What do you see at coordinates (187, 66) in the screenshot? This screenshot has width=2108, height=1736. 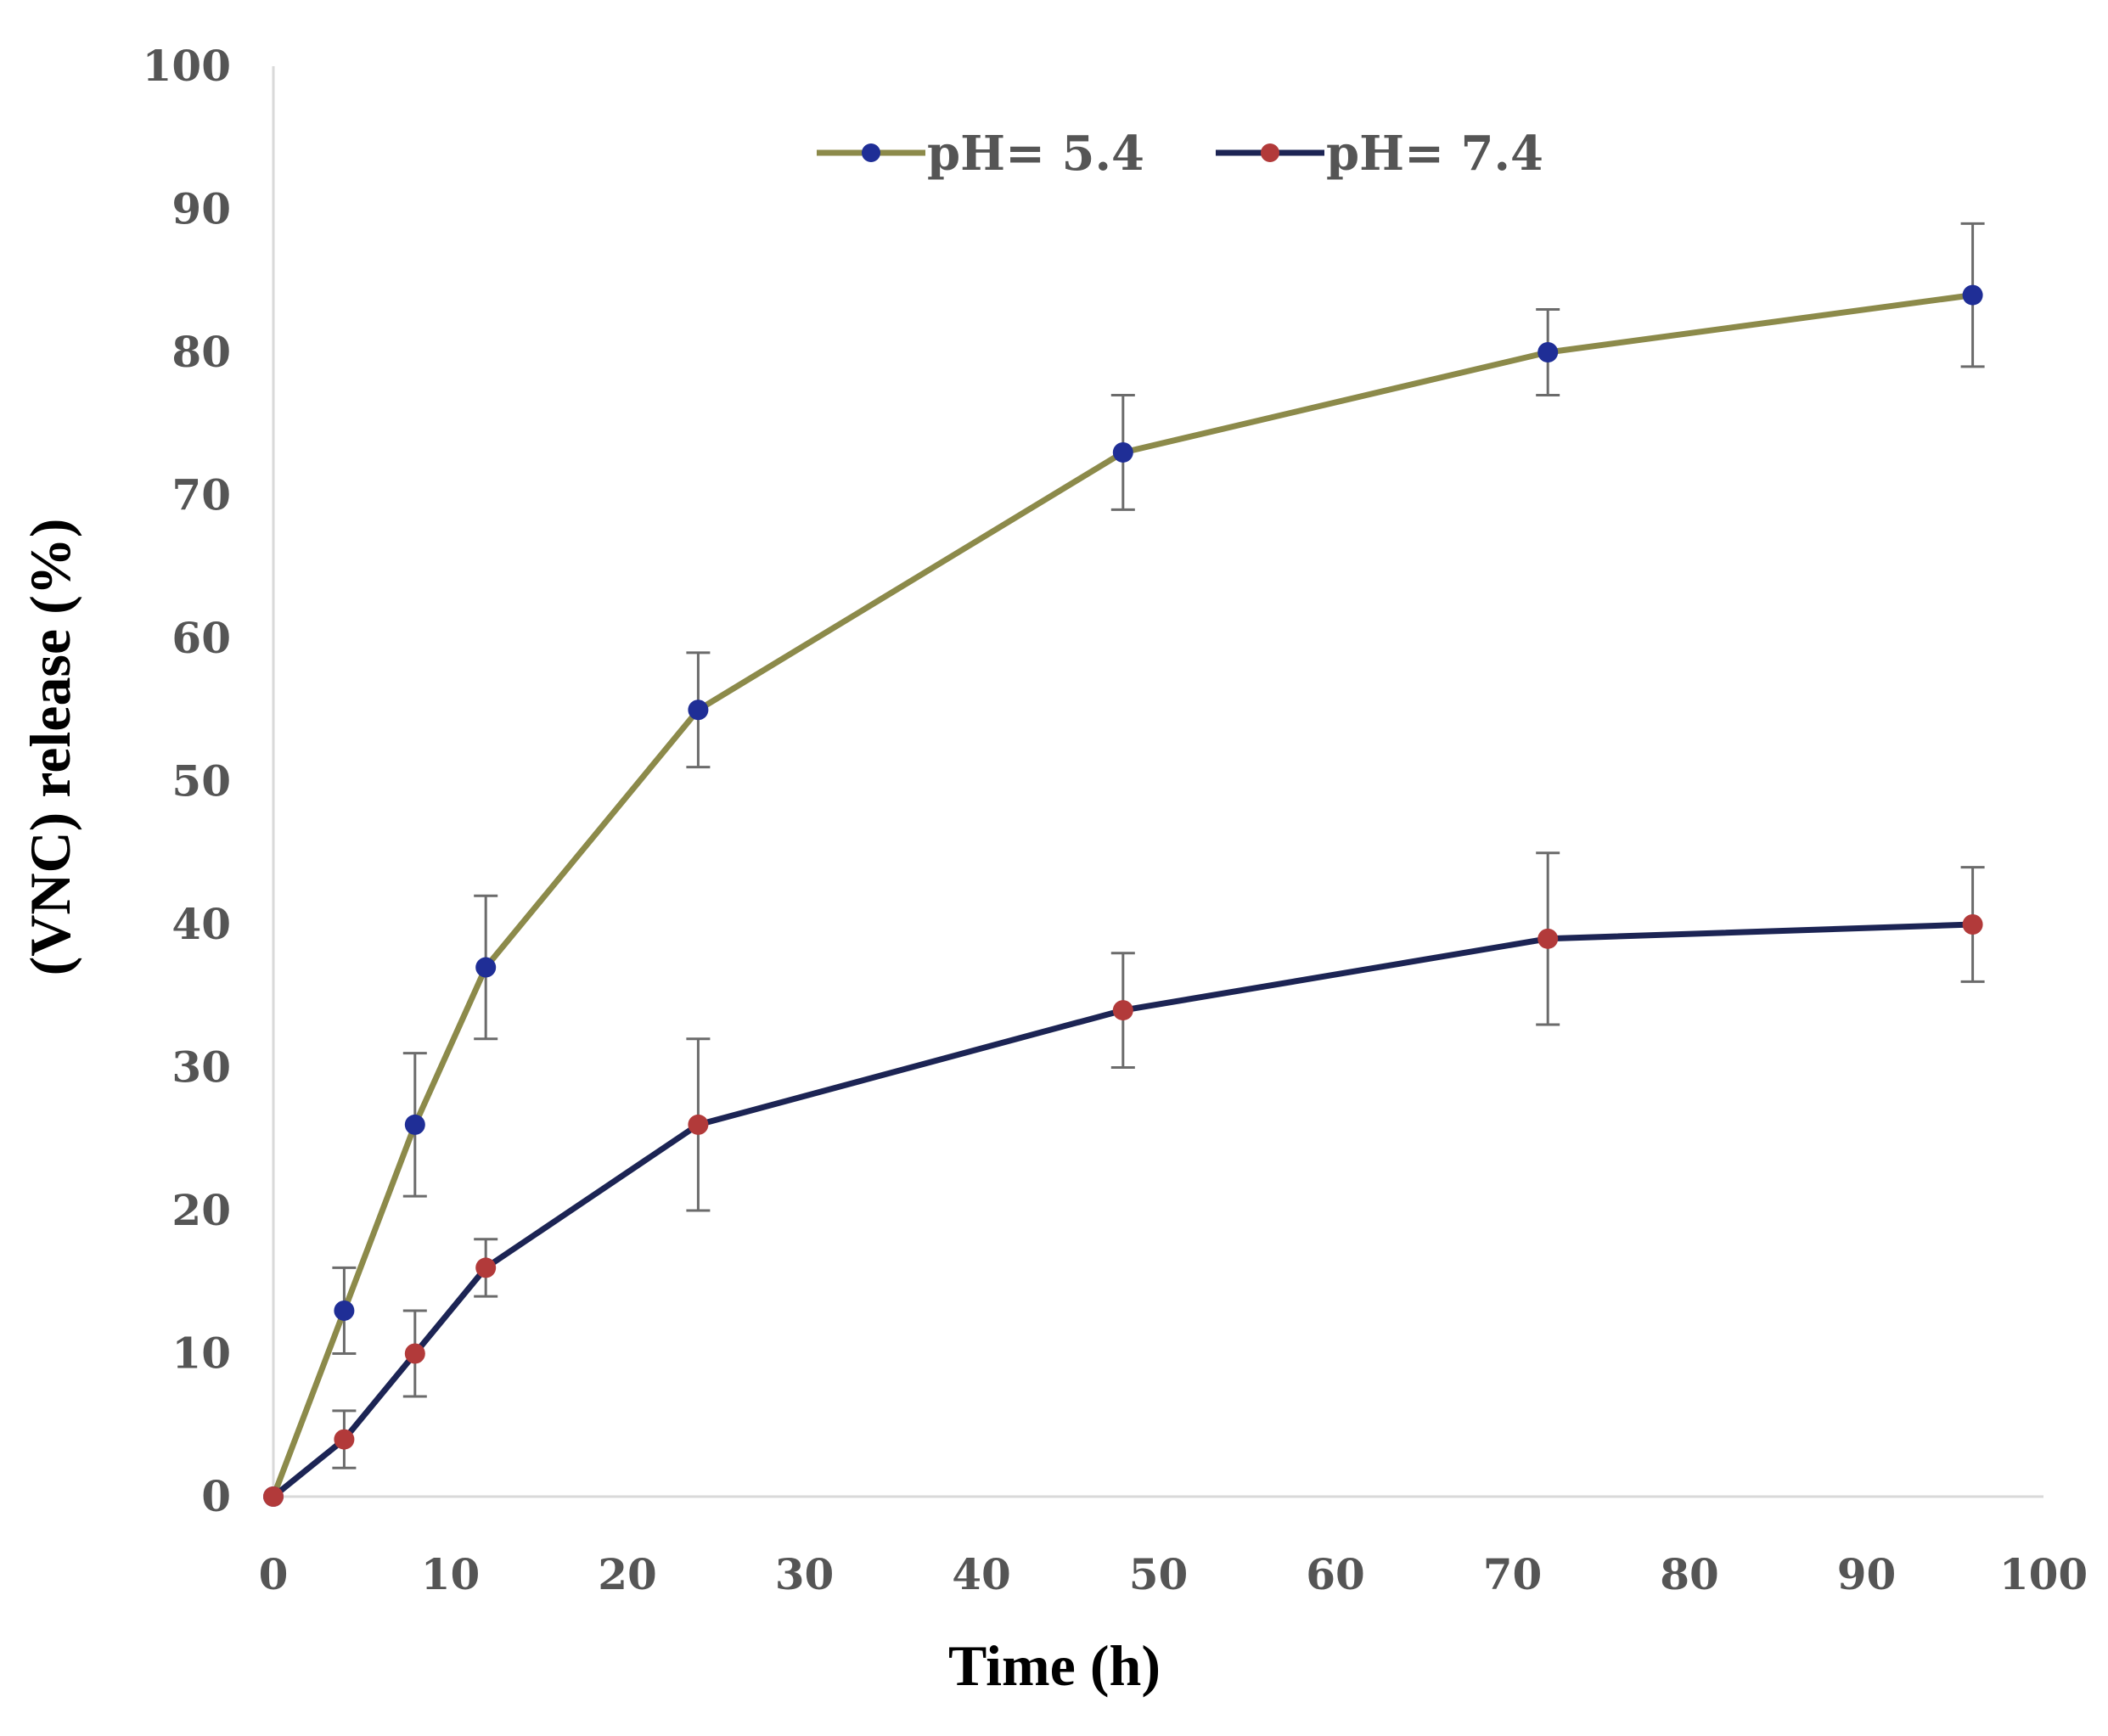 I see `y-tick-label: 100` at bounding box center [187, 66].